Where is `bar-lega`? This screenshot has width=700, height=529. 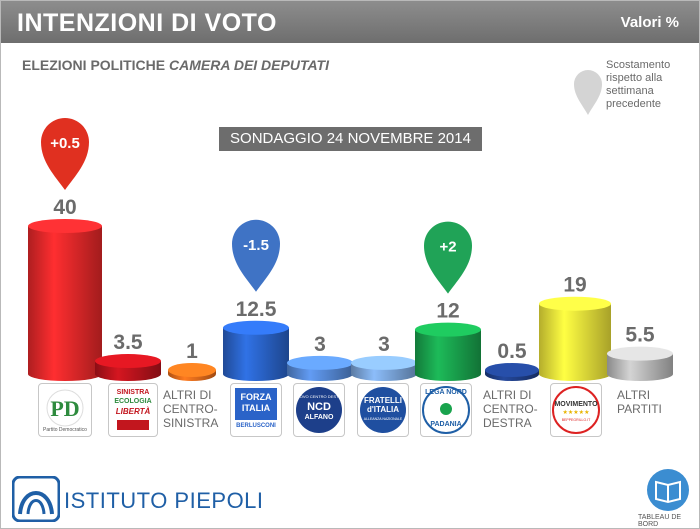
bar-lega is located at coordinates (448, 351).